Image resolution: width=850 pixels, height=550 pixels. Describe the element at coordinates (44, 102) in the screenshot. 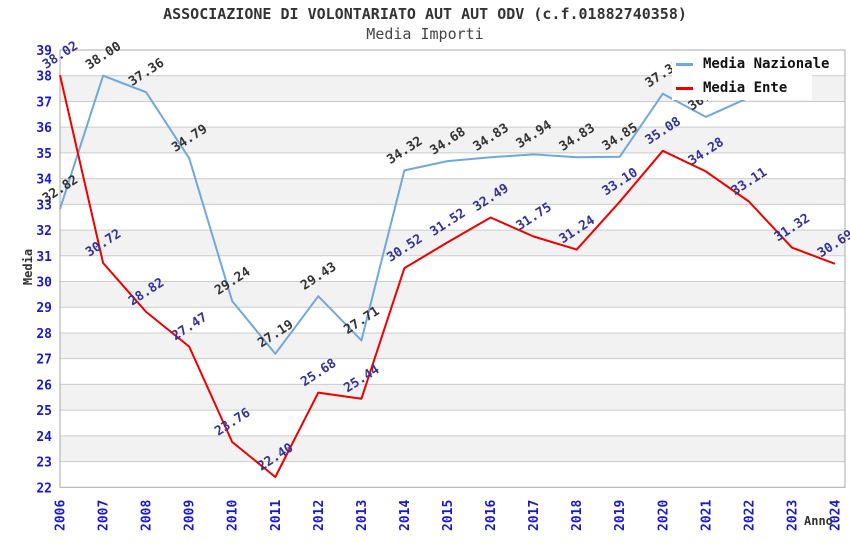

I see `y-tick-label: 37` at that location.